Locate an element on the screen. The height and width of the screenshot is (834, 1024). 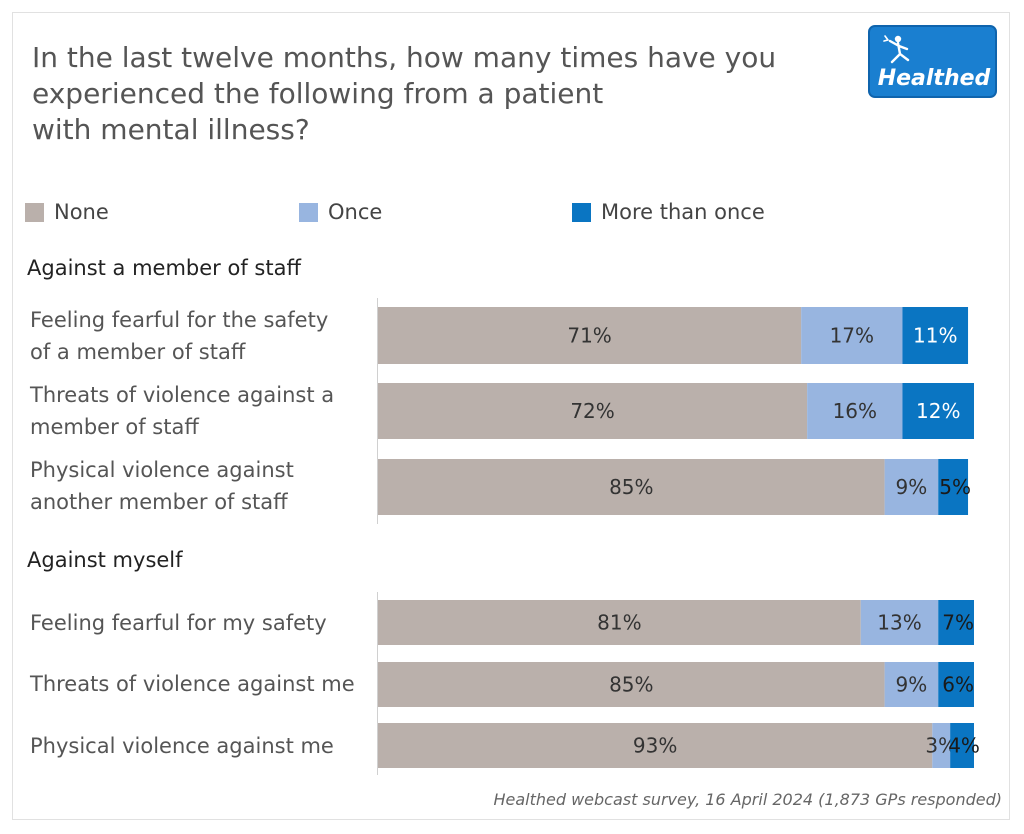
bar-label-more-than-once: 4% is located at coordinates (964, 746).